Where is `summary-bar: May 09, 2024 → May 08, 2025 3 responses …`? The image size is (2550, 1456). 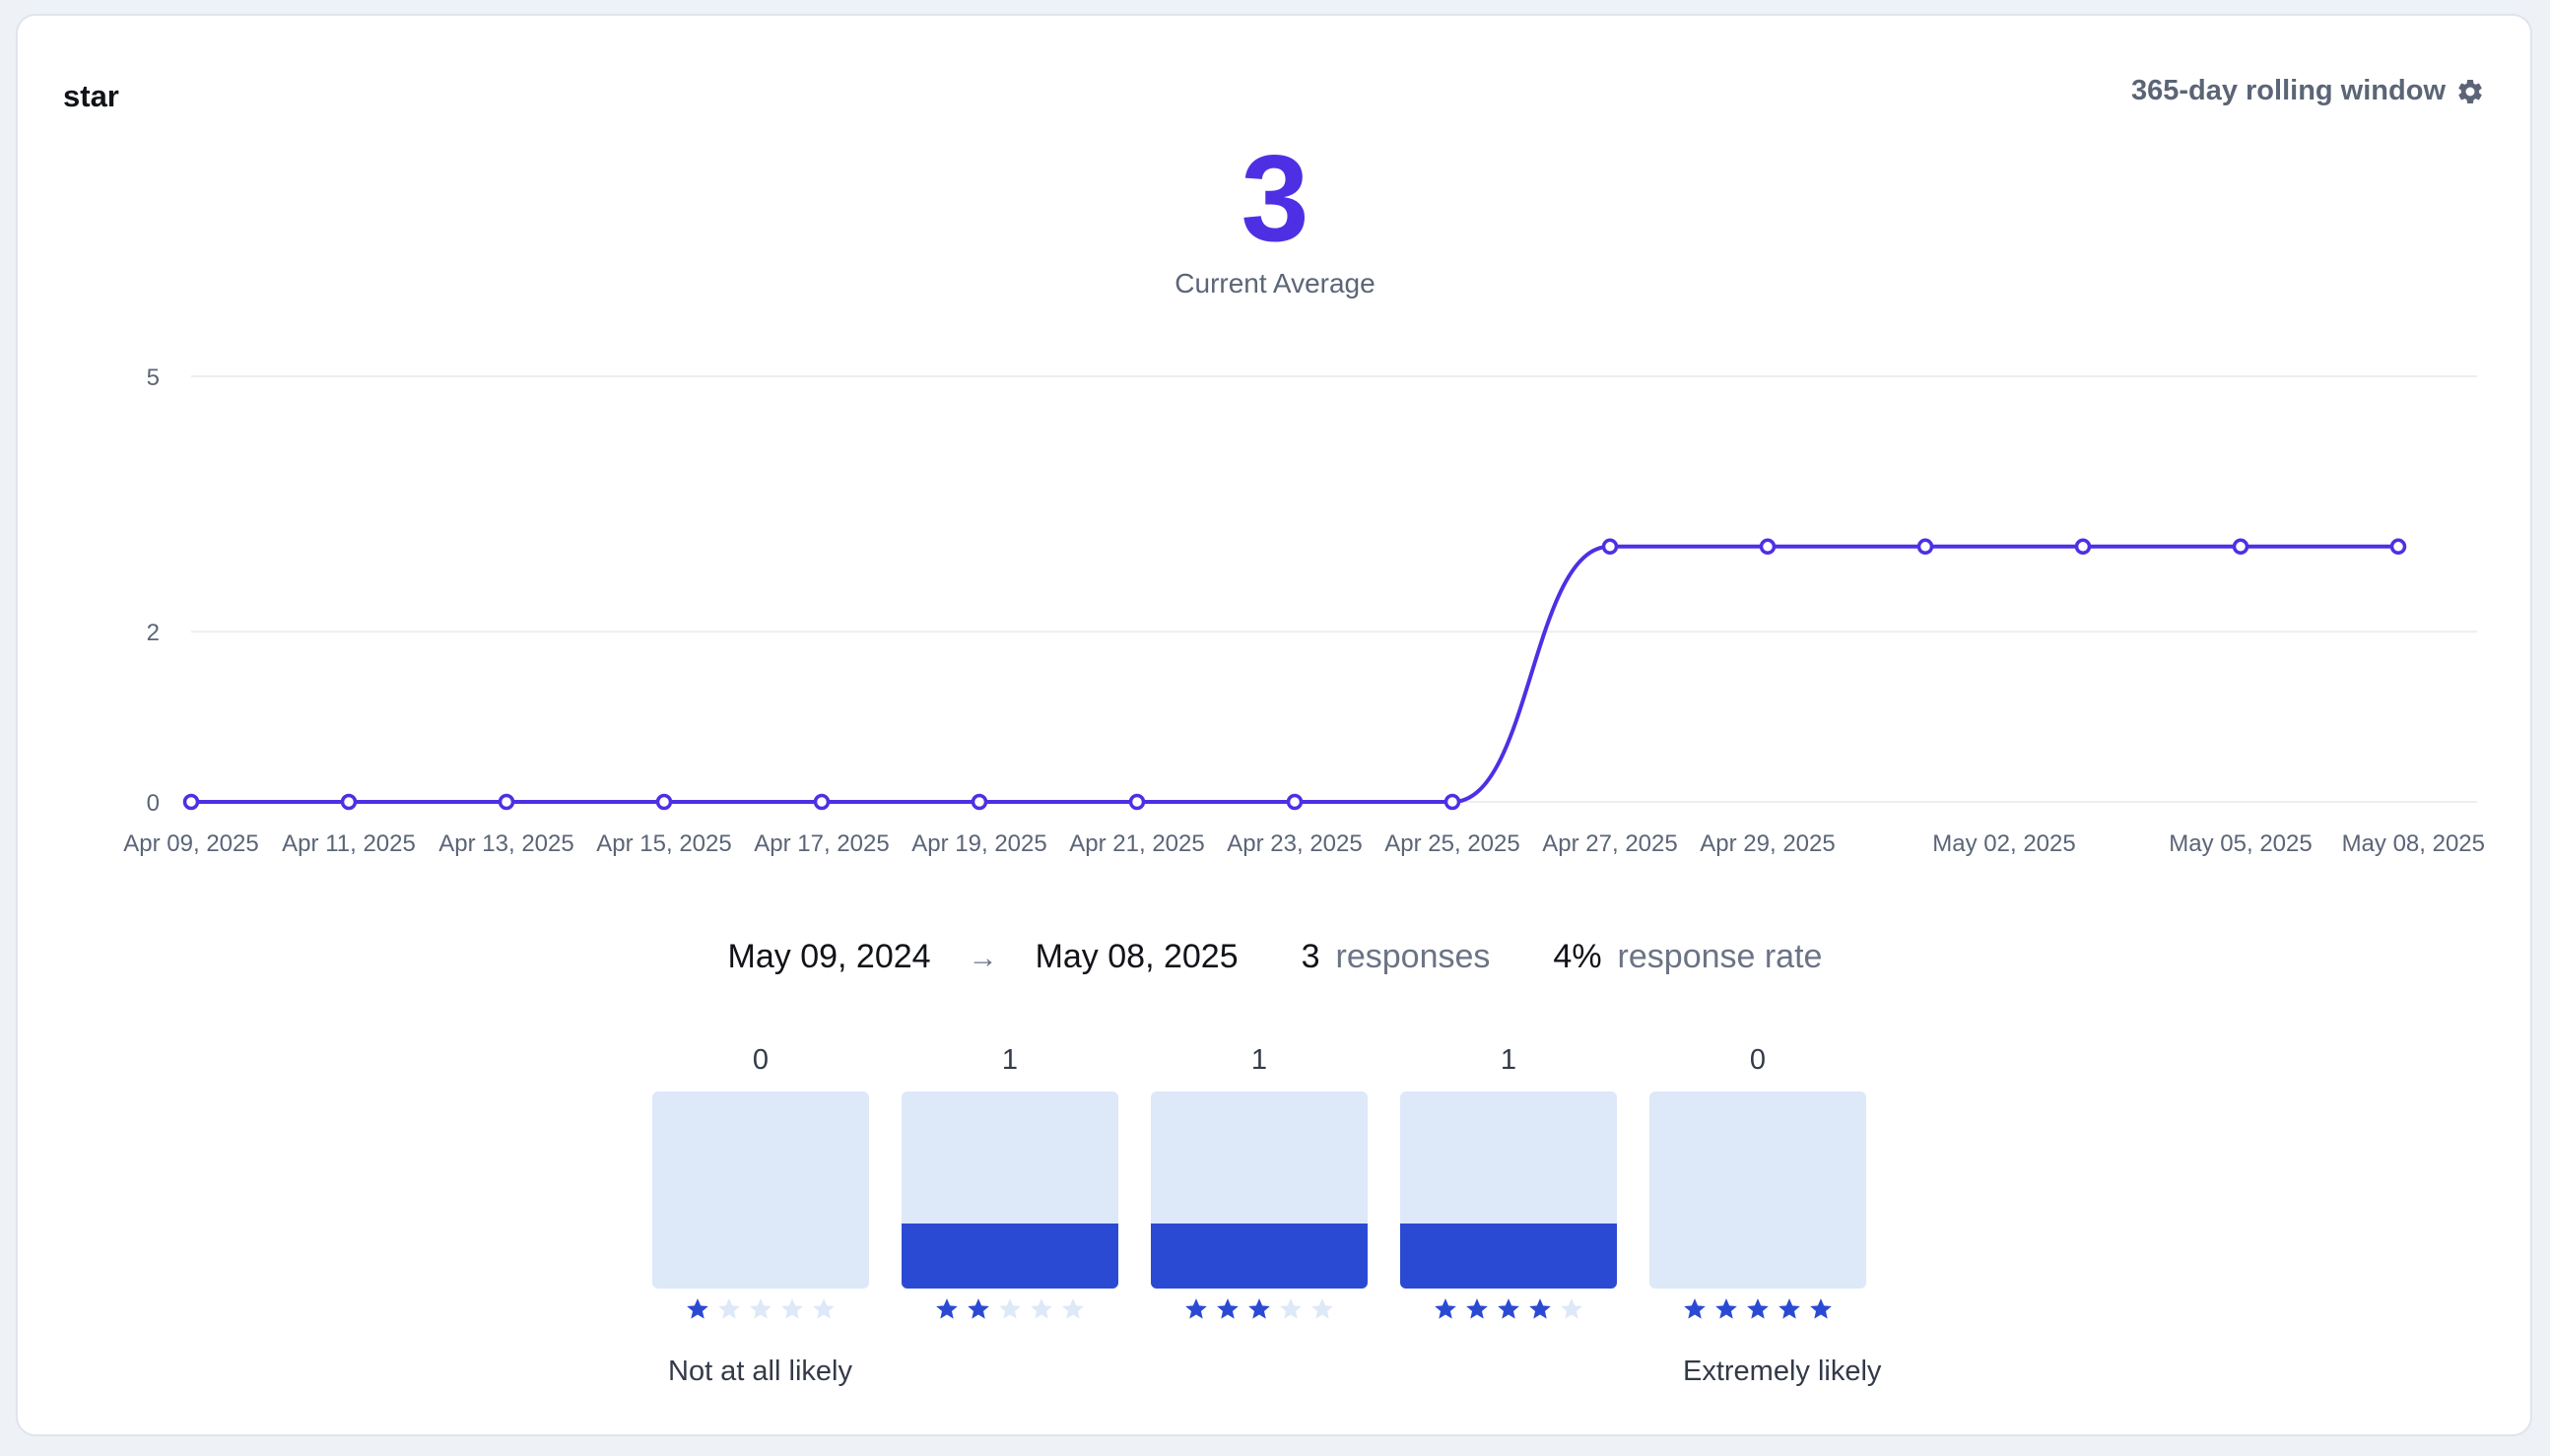
summary-bar: May 09, 2024 → May 08, 2025 3 responses … is located at coordinates (1275, 957).